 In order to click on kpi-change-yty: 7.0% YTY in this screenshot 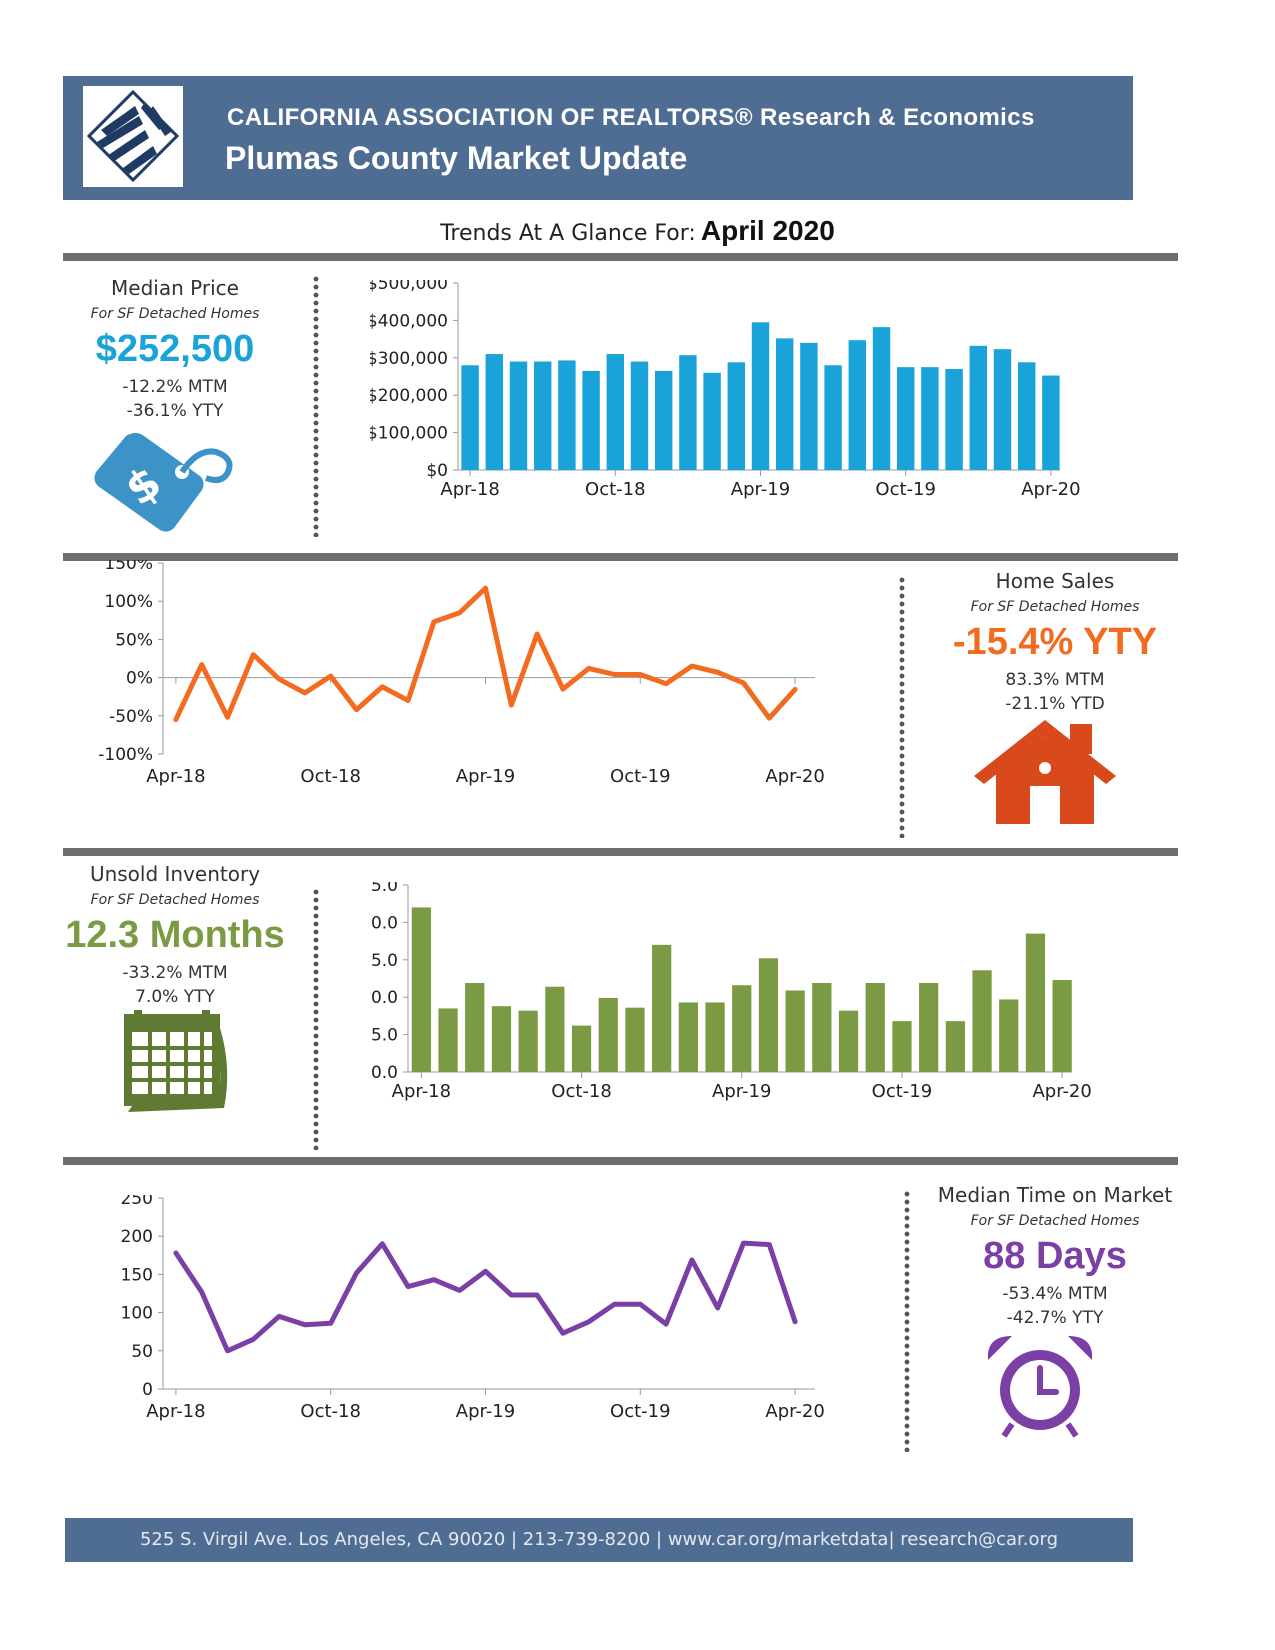, I will do `click(175, 997)`.